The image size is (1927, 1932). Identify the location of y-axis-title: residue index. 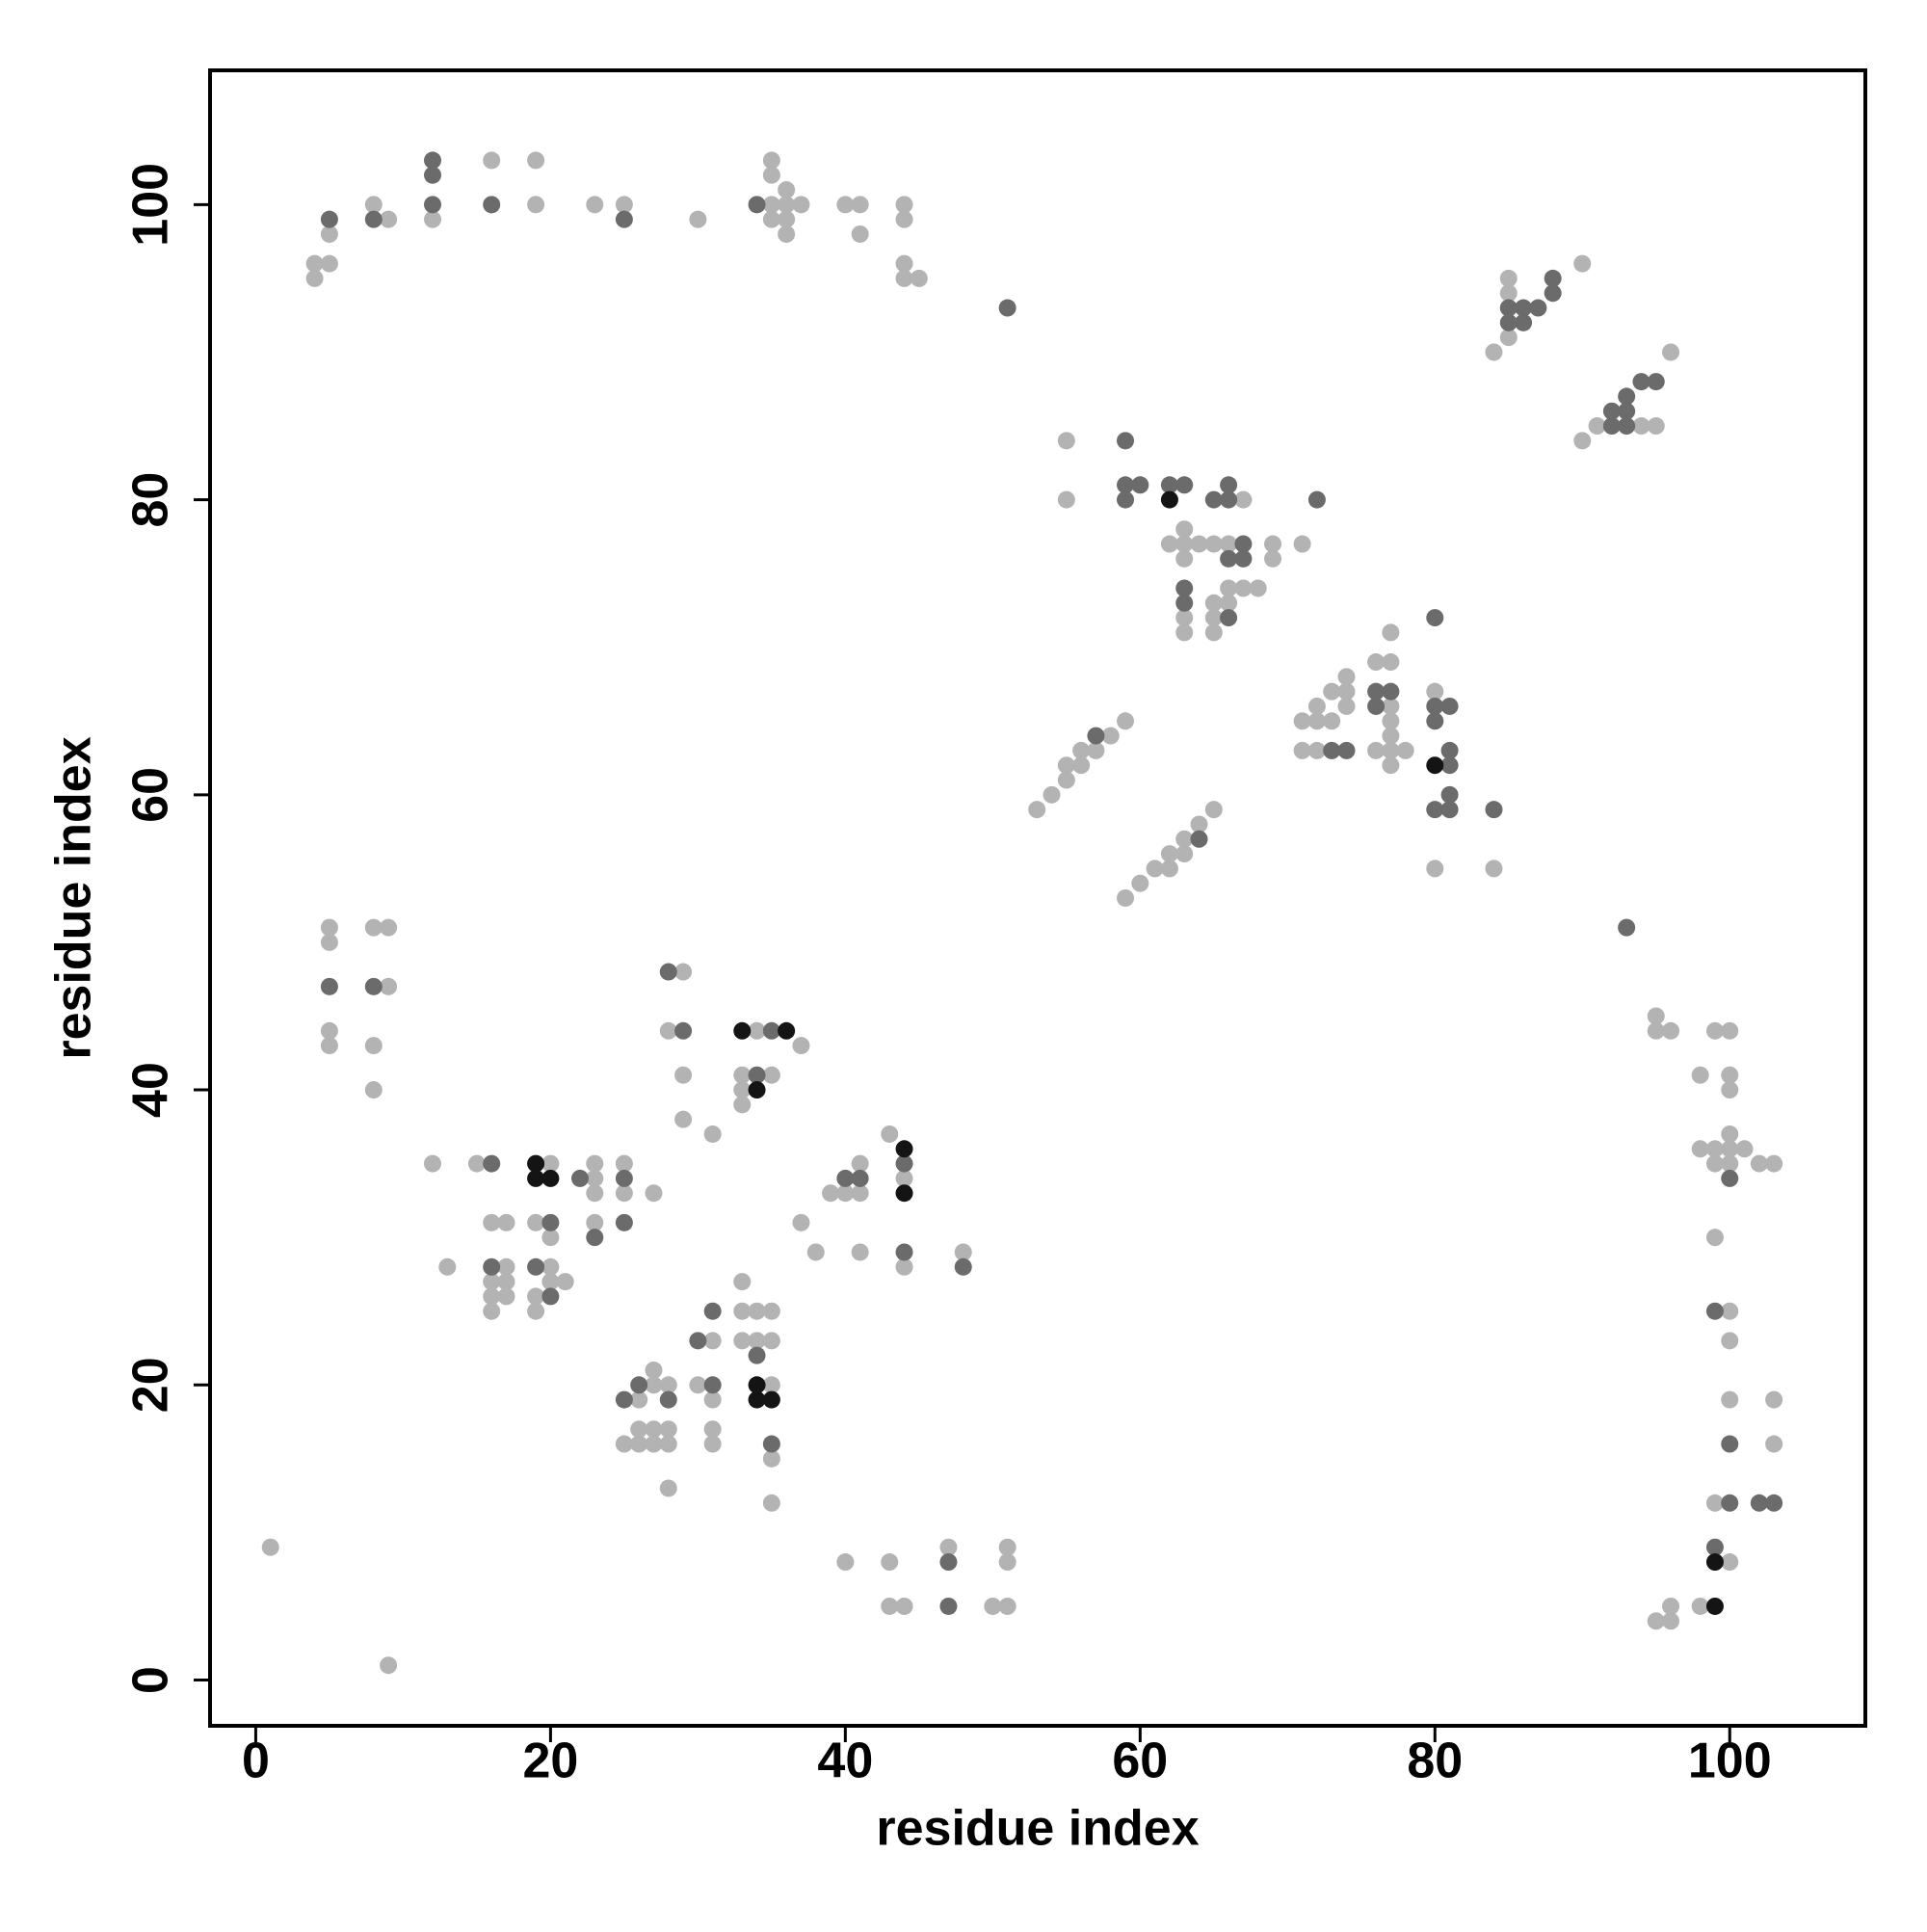
(74, 897).